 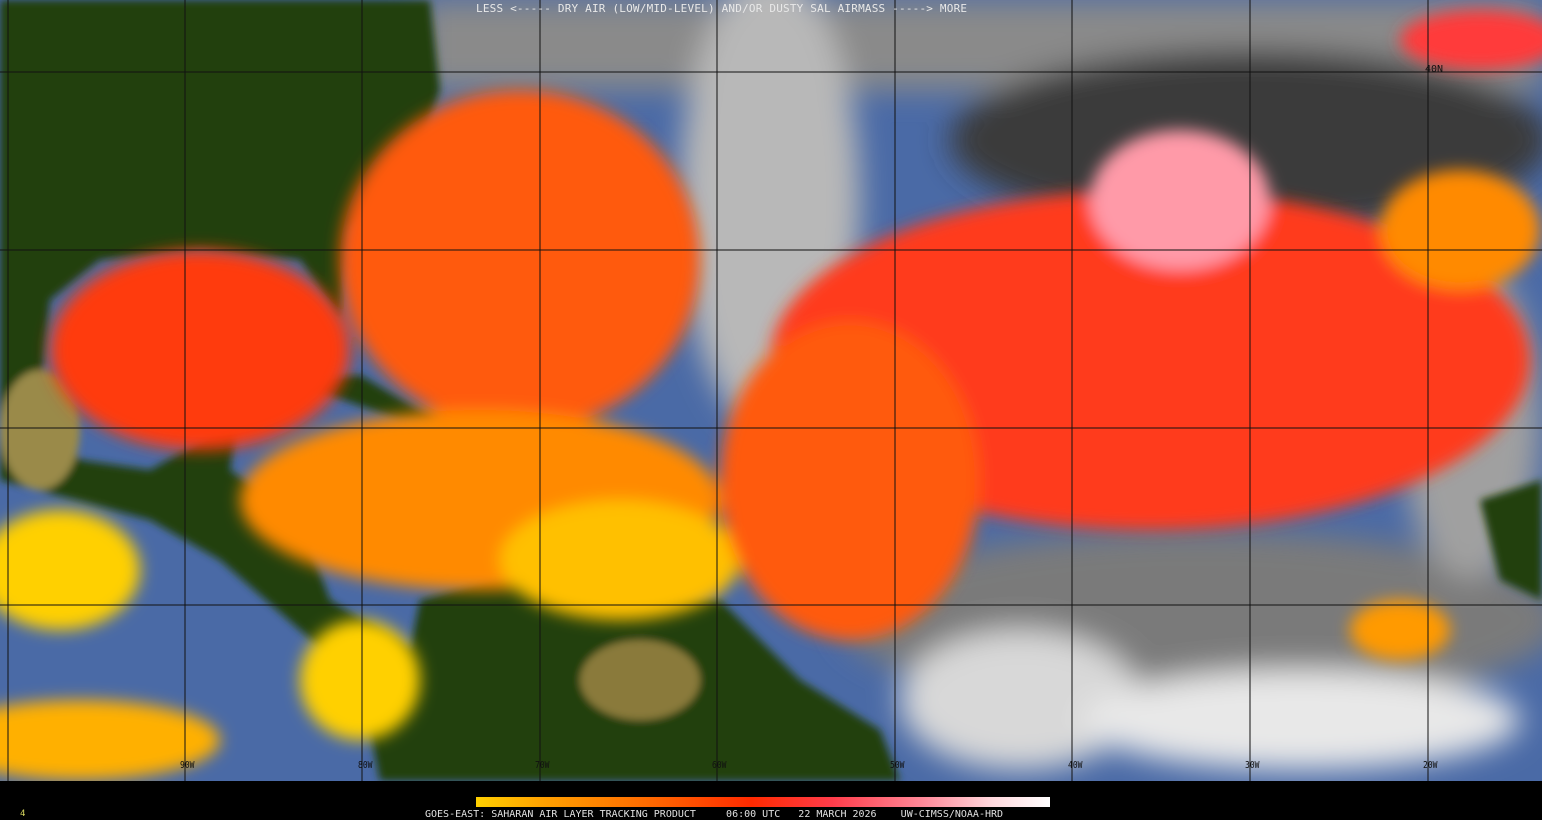 I want to click on longitude-label: 80W, so click(x=365, y=765).